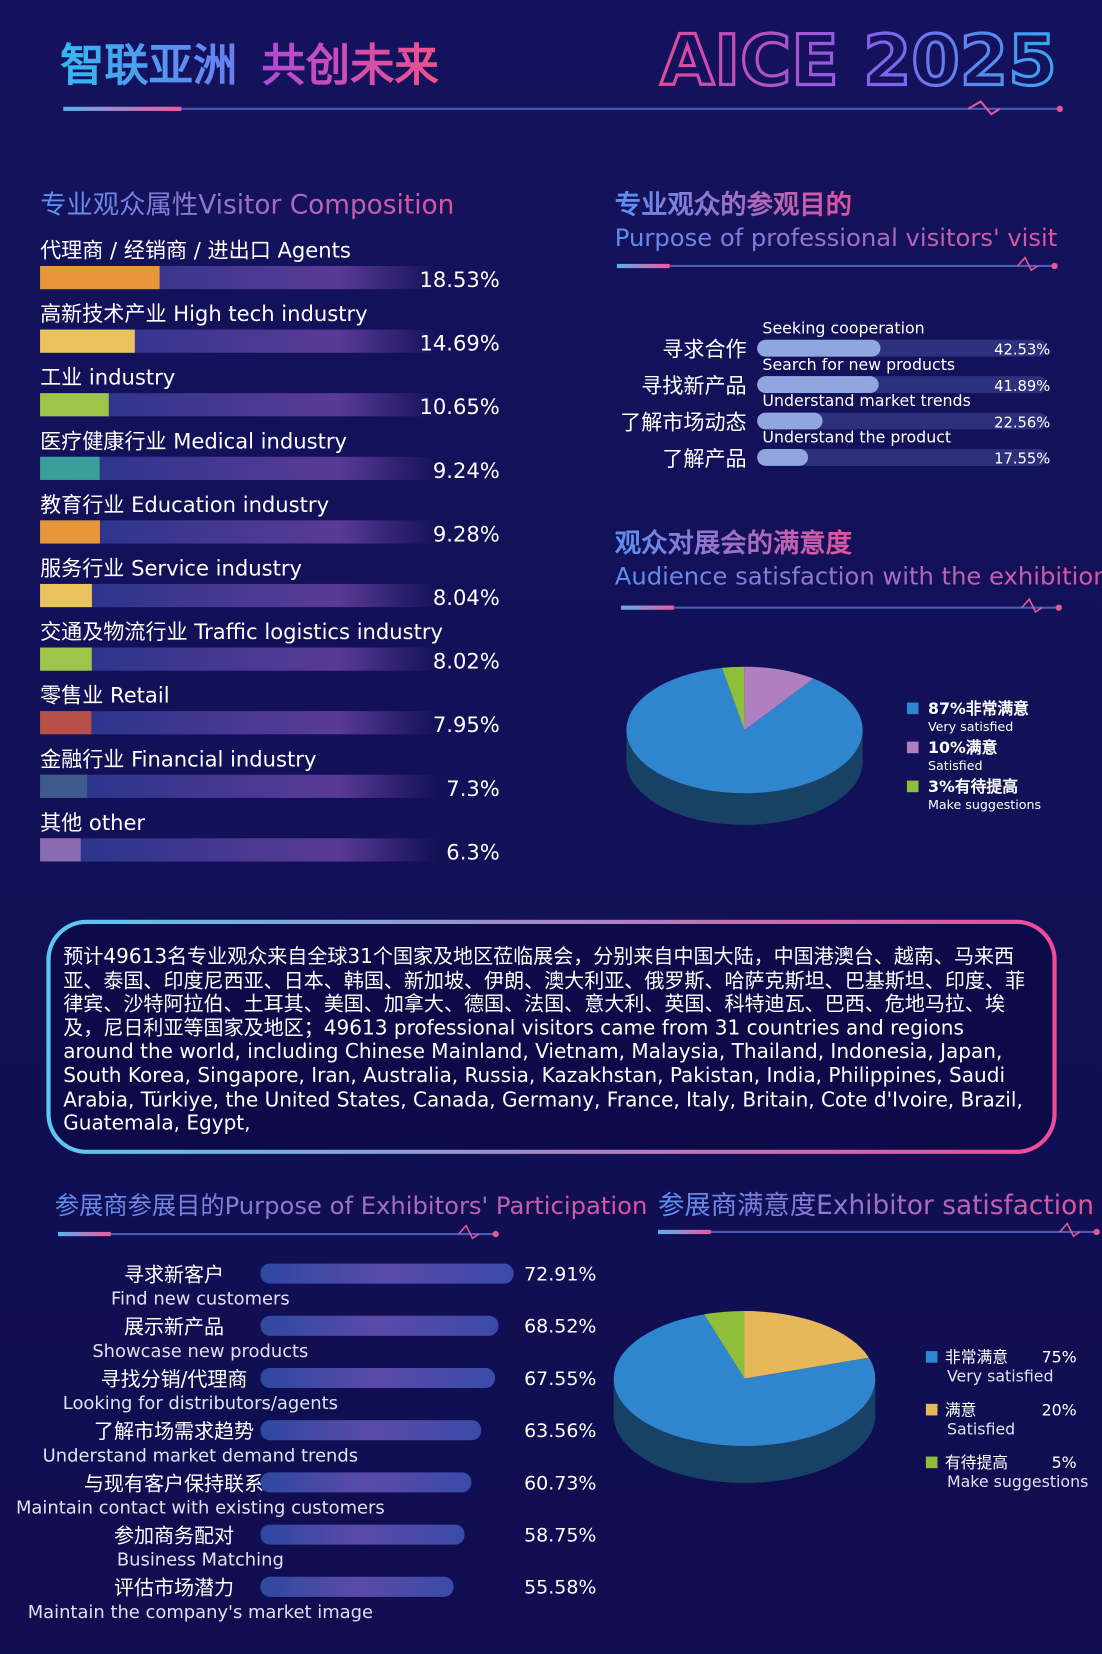 The width and height of the screenshot is (1102, 1654). I want to click on value-label: 67.55%, so click(560, 1379).